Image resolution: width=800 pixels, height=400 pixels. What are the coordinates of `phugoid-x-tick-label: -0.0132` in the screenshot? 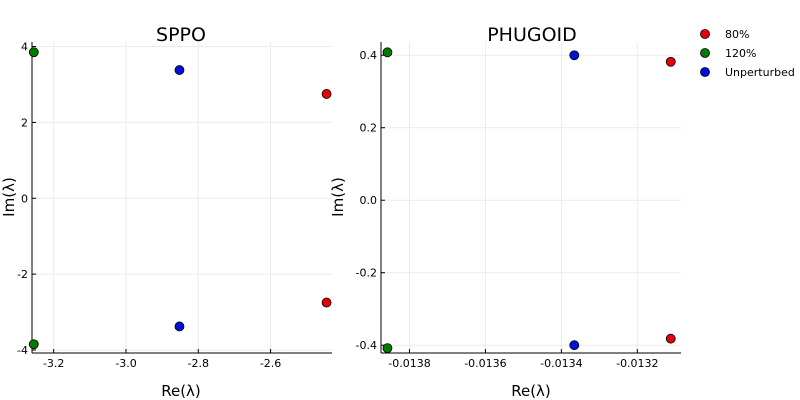 It's located at (637, 363).